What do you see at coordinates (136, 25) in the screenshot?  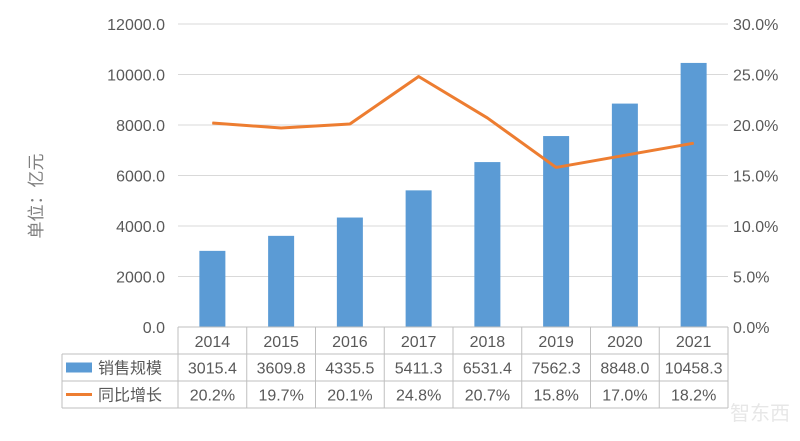 I see `y-tick-label: 12000.0` at bounding box center [136, 25].